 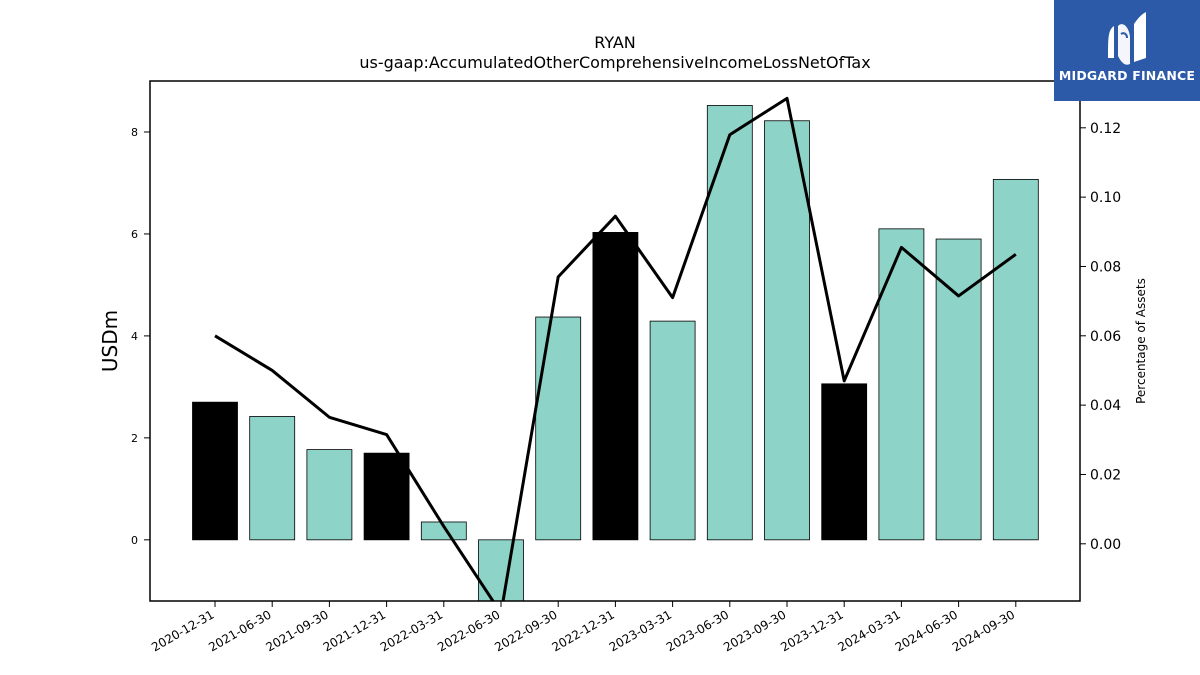 I want to click on x-tick-label: 2024-09-30, so click(x=983, y=630).